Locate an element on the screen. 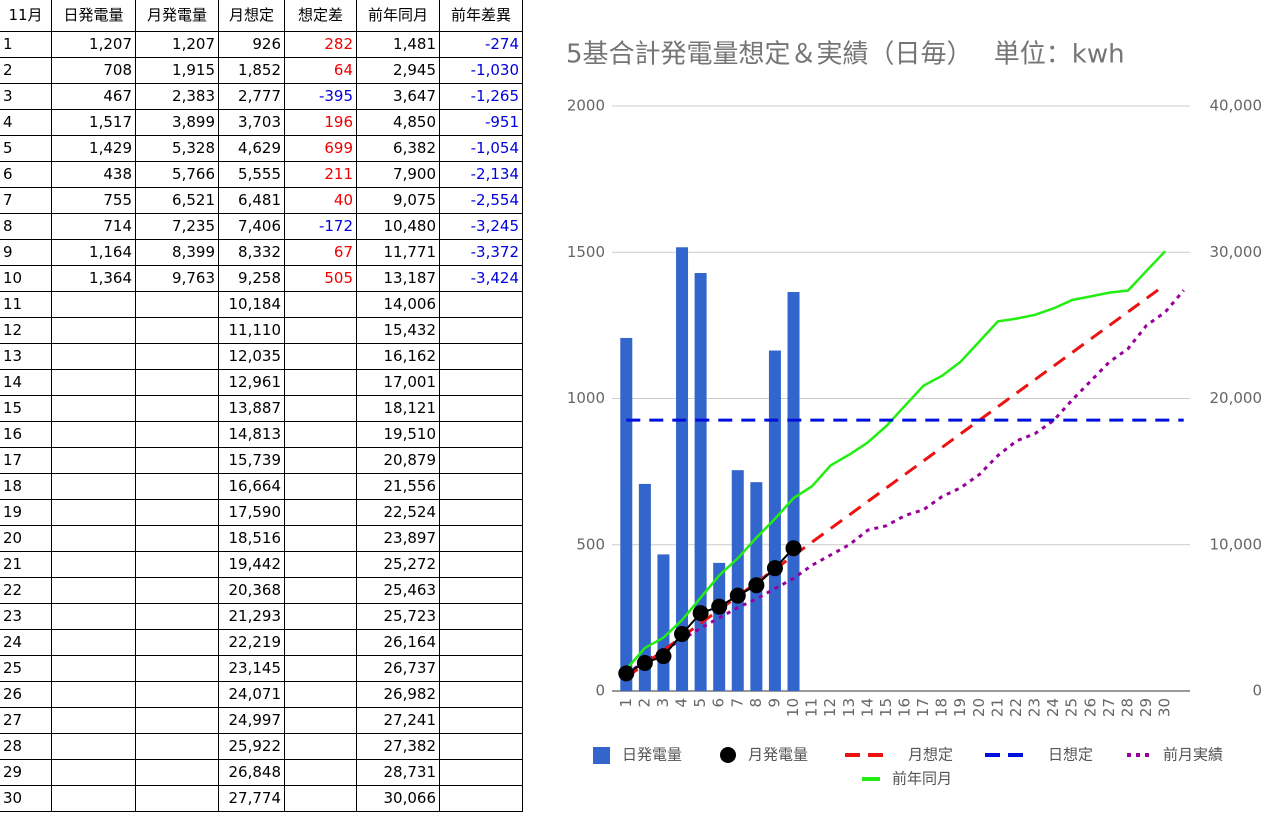 The image size is (1279, 817). x-tick-label: 20 is located at coordinates (979, 707).